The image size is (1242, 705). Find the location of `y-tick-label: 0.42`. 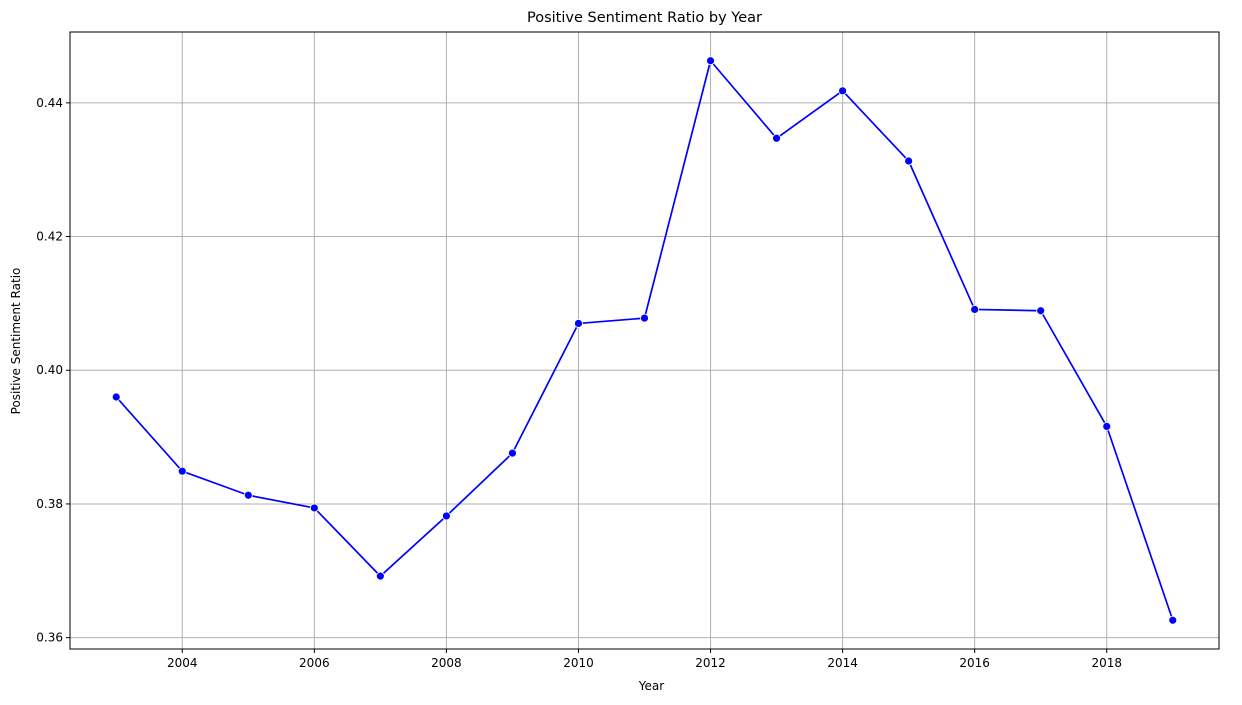

y-tick-label: 0.42 is located at coordinates (49, 237).